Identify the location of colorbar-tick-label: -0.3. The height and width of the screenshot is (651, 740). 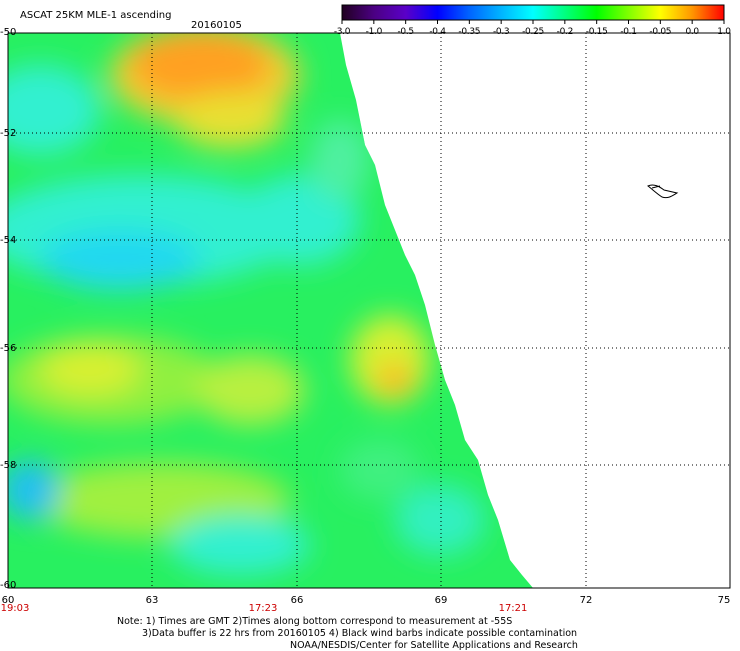
(501, 32).